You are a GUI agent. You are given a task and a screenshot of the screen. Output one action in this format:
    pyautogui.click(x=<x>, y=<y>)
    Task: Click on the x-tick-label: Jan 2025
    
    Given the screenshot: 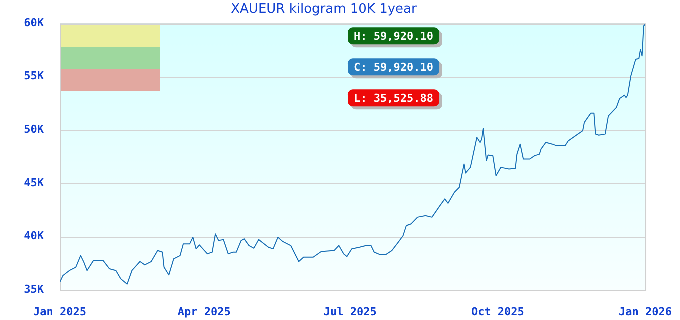 What is the action you would take?
    pyautogui.click(x=60, y=311)
    